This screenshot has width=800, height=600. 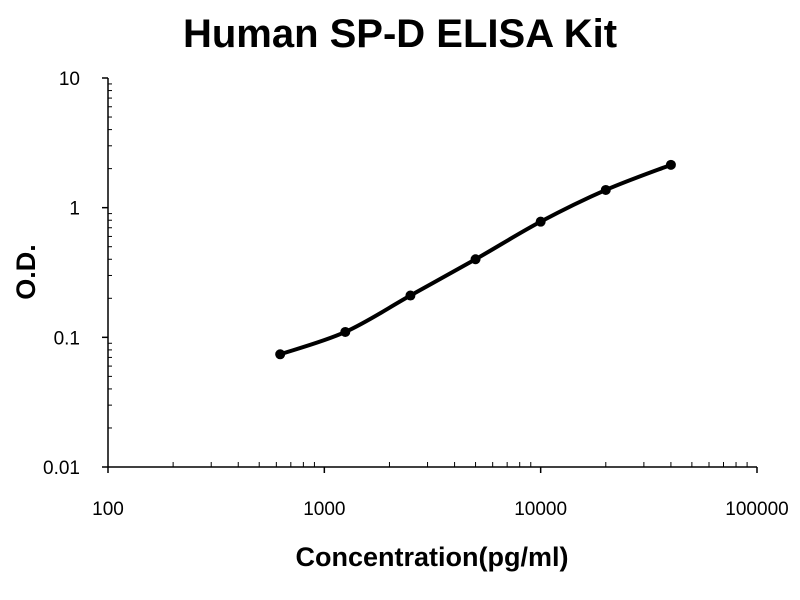 I want to click on chart-title: Human SP-D ELISA Kit, so click(x=400, y=34).